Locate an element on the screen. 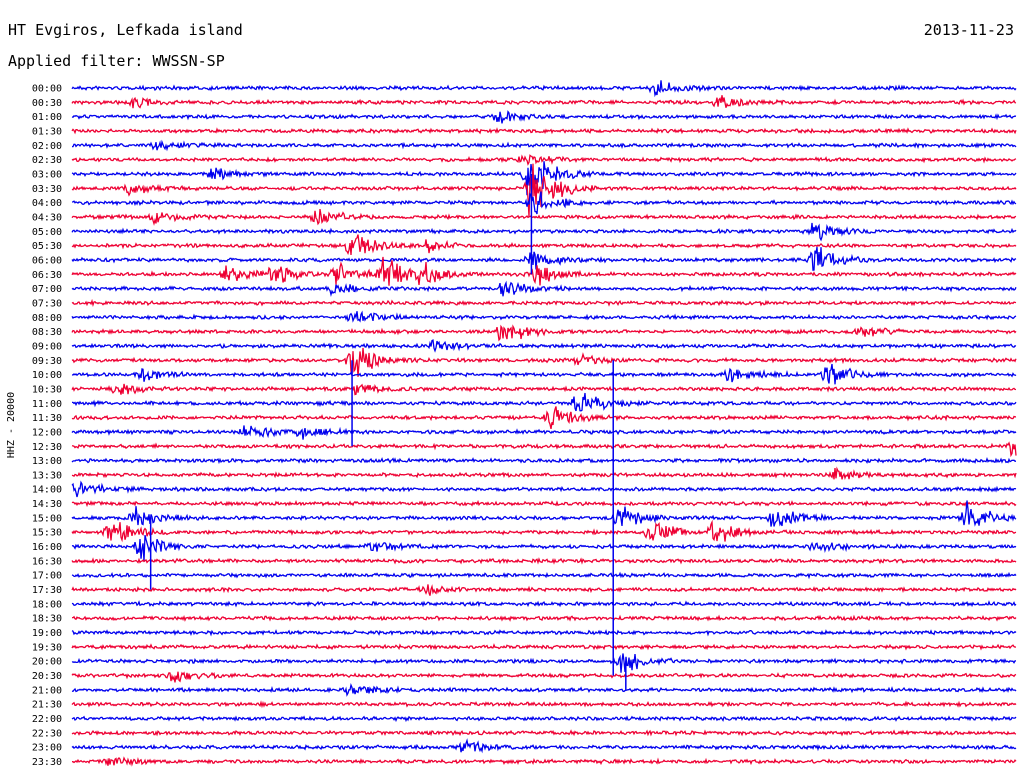 The height and width of the screenshot is (780, 1024). time-tick-label: 10:00 is located at coordinates (47, 375).